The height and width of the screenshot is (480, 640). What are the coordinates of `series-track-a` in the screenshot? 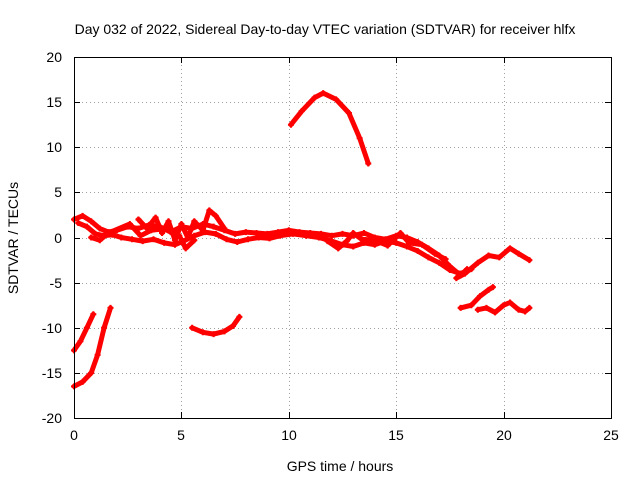 It's located at (84, 332).